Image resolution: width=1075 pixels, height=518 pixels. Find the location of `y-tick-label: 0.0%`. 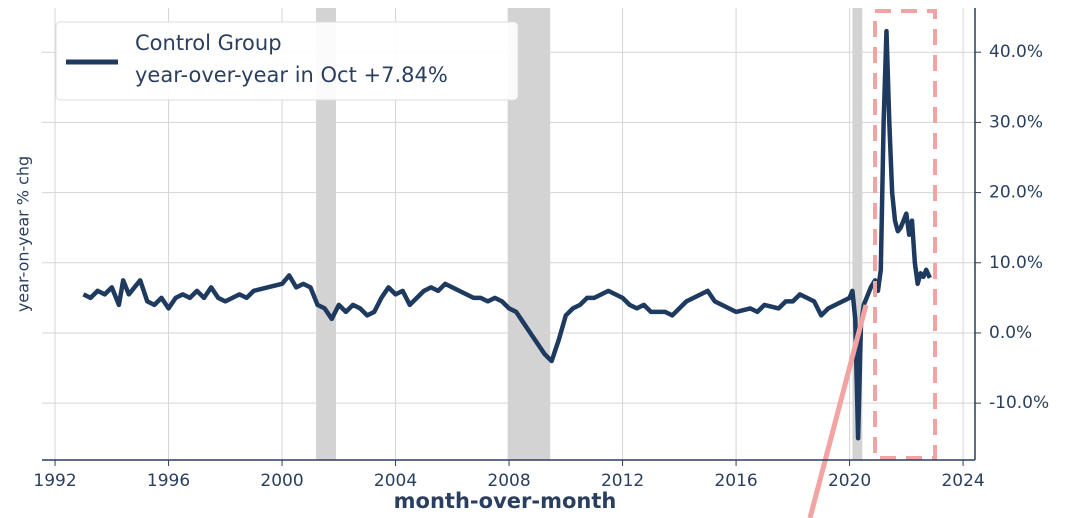

y-tick-label: 0.0% is located at coordinates (1010, 333).